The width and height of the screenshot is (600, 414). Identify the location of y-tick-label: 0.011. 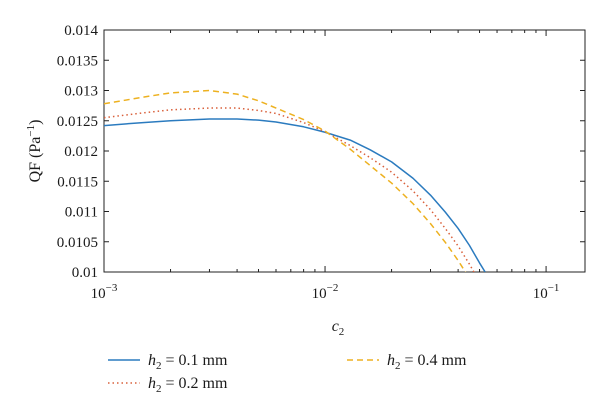
(81, 213).